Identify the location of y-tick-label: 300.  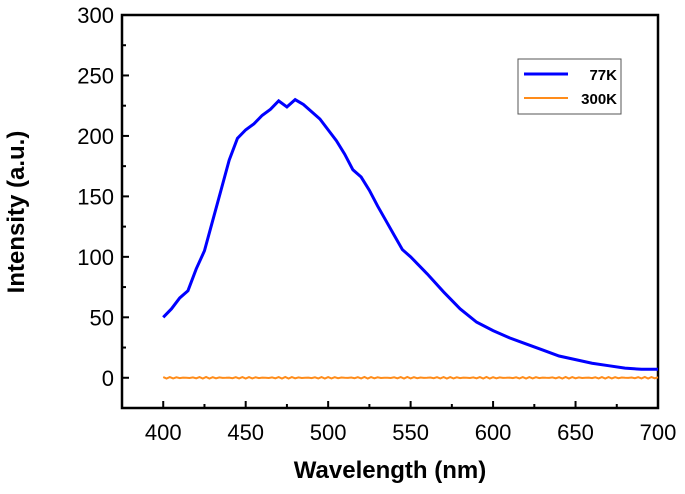
(95, 15).